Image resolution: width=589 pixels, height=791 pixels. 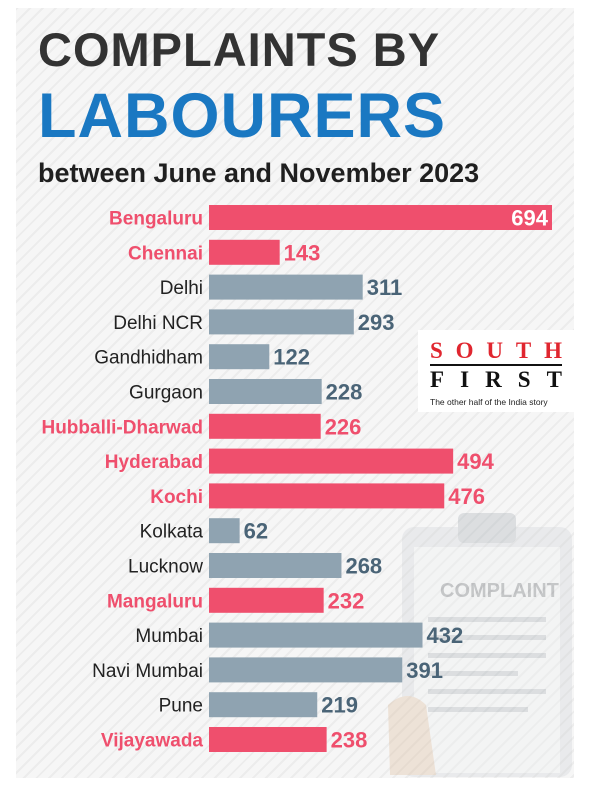 What do you see at coordinates (489, 402) in the screenshot?
I see `logo-tagline: The other half of the India story` at bounding box center [489, 402].